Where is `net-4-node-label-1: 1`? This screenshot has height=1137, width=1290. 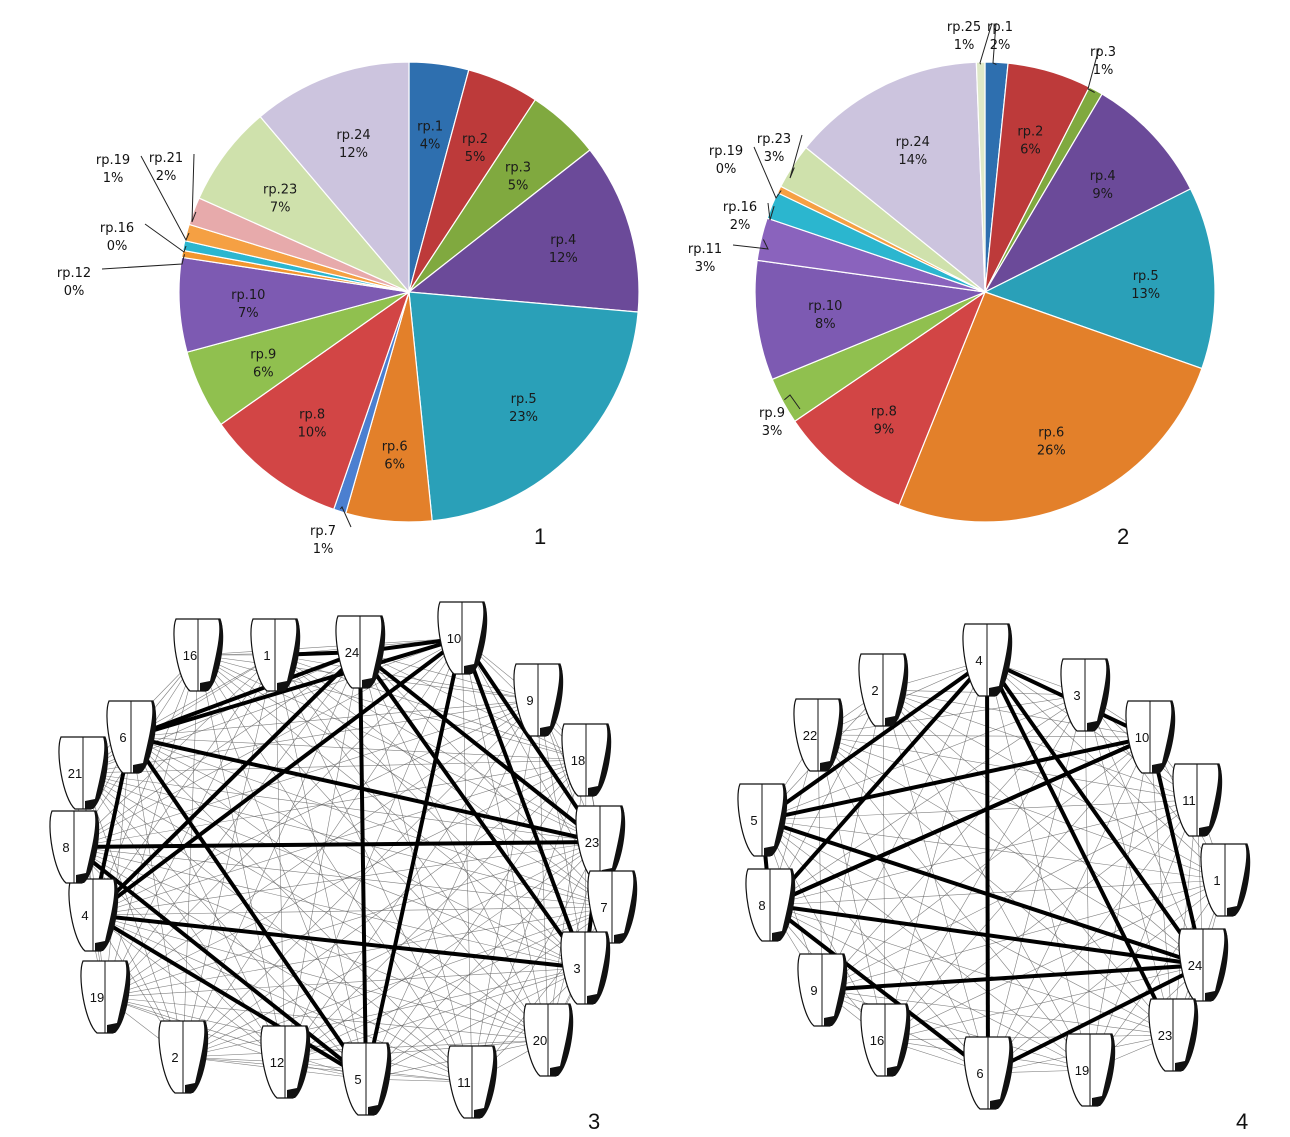 net-4-node-label-1: 1 is located at coordinates (1216, 880).